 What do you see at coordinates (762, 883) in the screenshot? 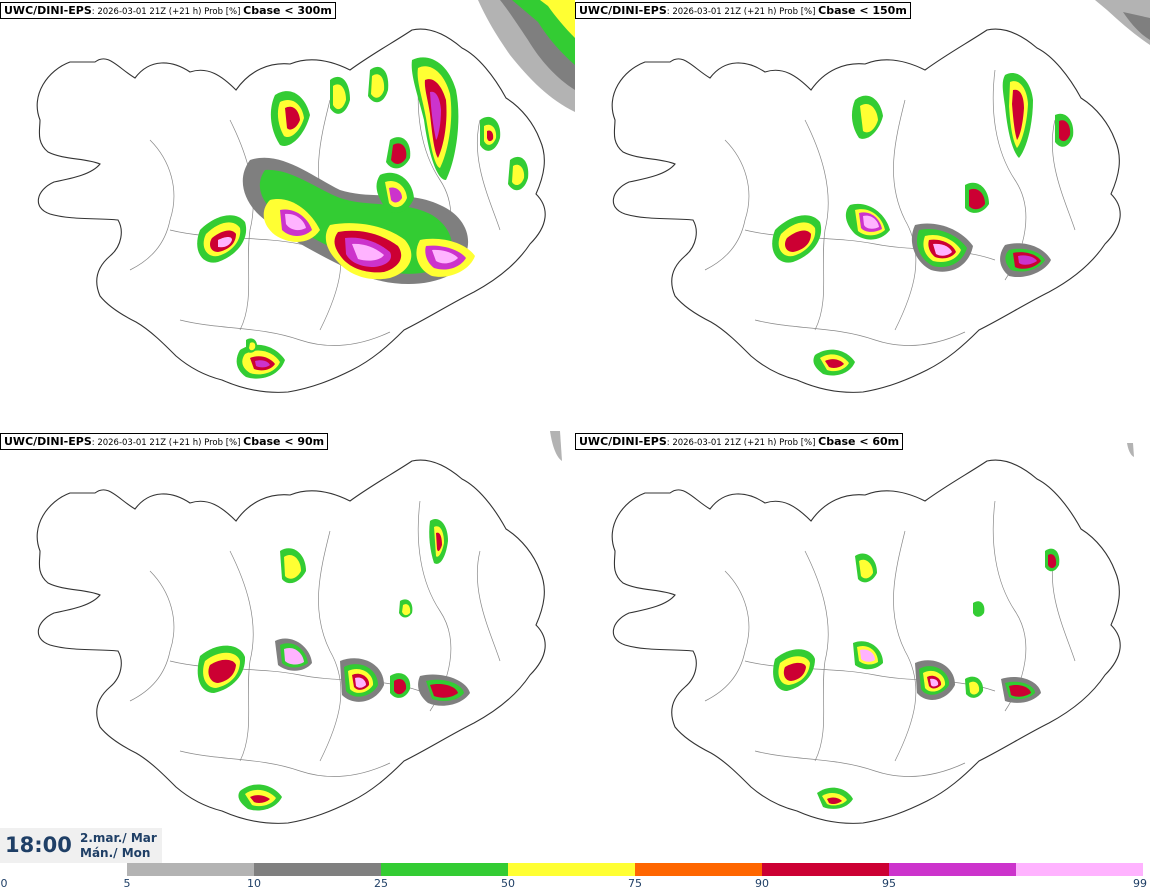
I see `legend-tick-label: 90` at bounding box center [762, 883].